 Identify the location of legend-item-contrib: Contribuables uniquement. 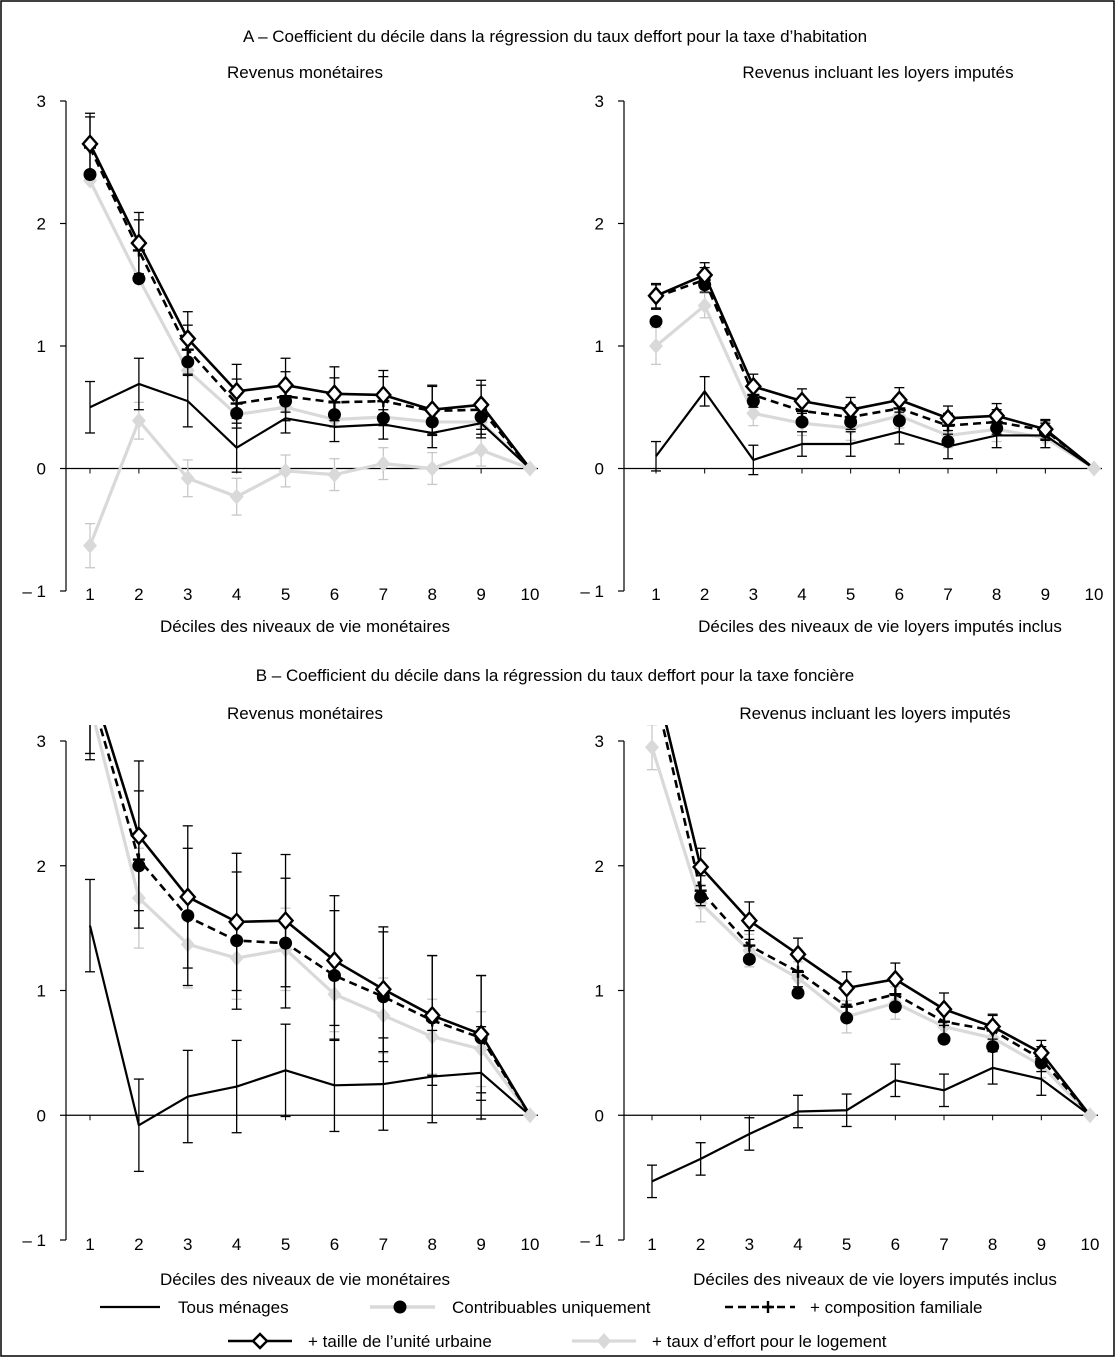
(510, 1307).